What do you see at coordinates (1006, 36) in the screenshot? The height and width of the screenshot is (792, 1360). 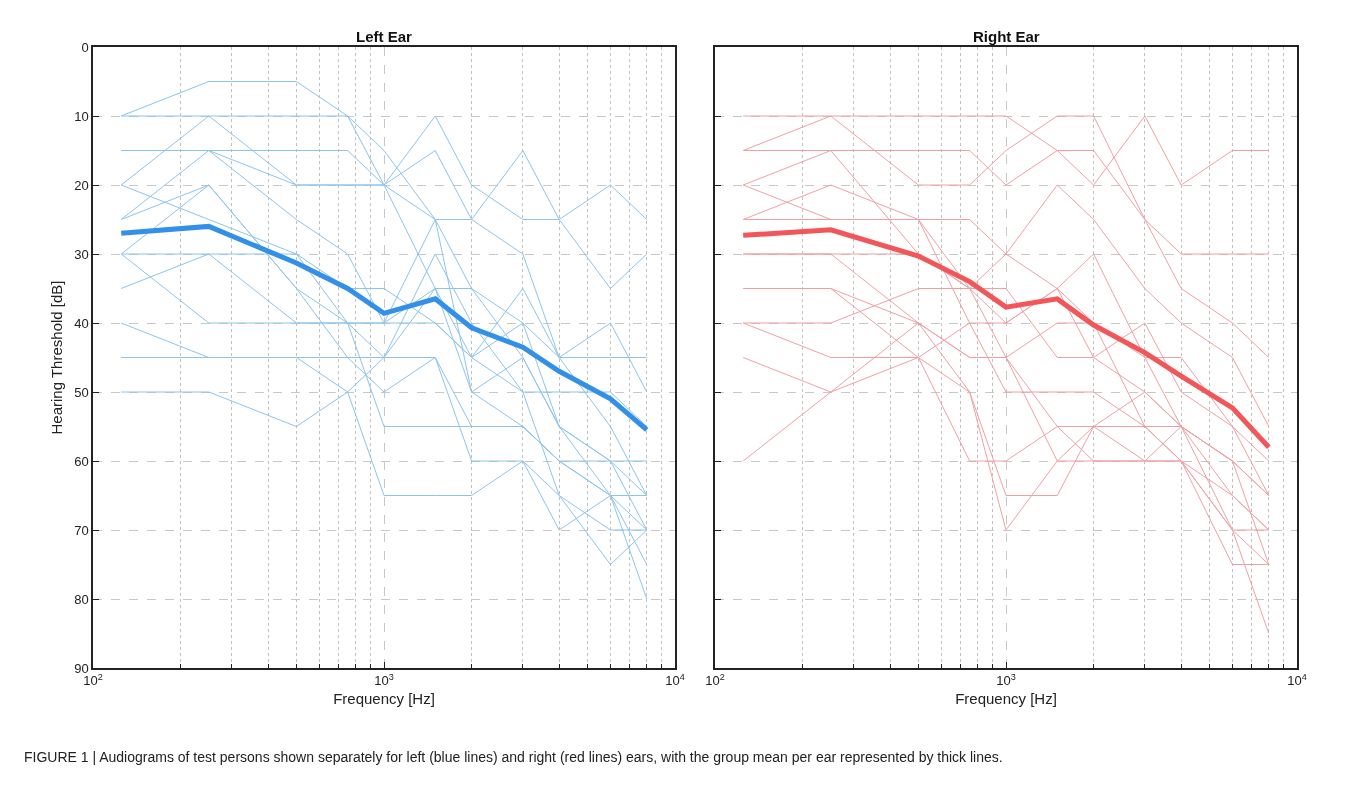 I see `chart-title: Right Ear` at bounding box center [1006, 36].